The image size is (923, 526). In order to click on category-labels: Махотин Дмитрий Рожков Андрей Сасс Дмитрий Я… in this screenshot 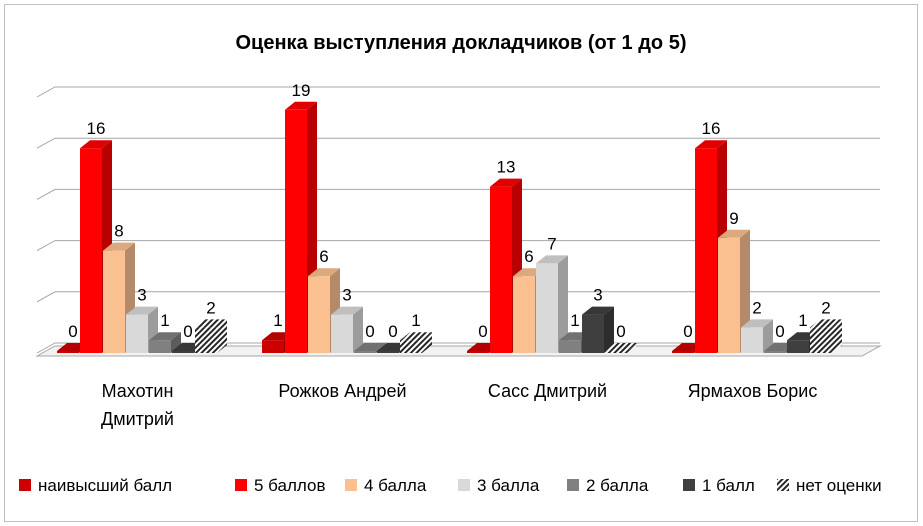, I will do `click(459, 405)`.